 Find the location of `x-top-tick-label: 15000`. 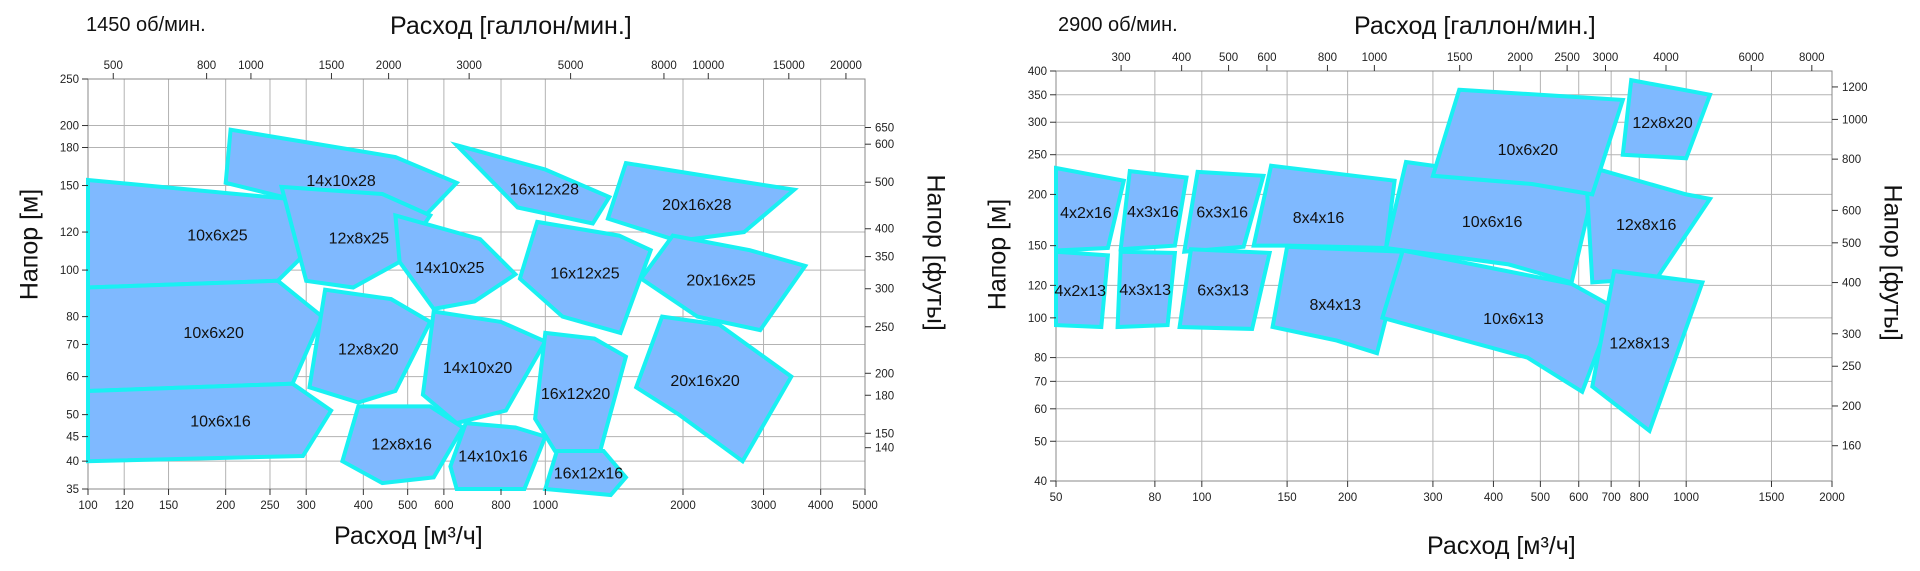

x-top-tick-label: 15000 is located at coordinates (789, 66).